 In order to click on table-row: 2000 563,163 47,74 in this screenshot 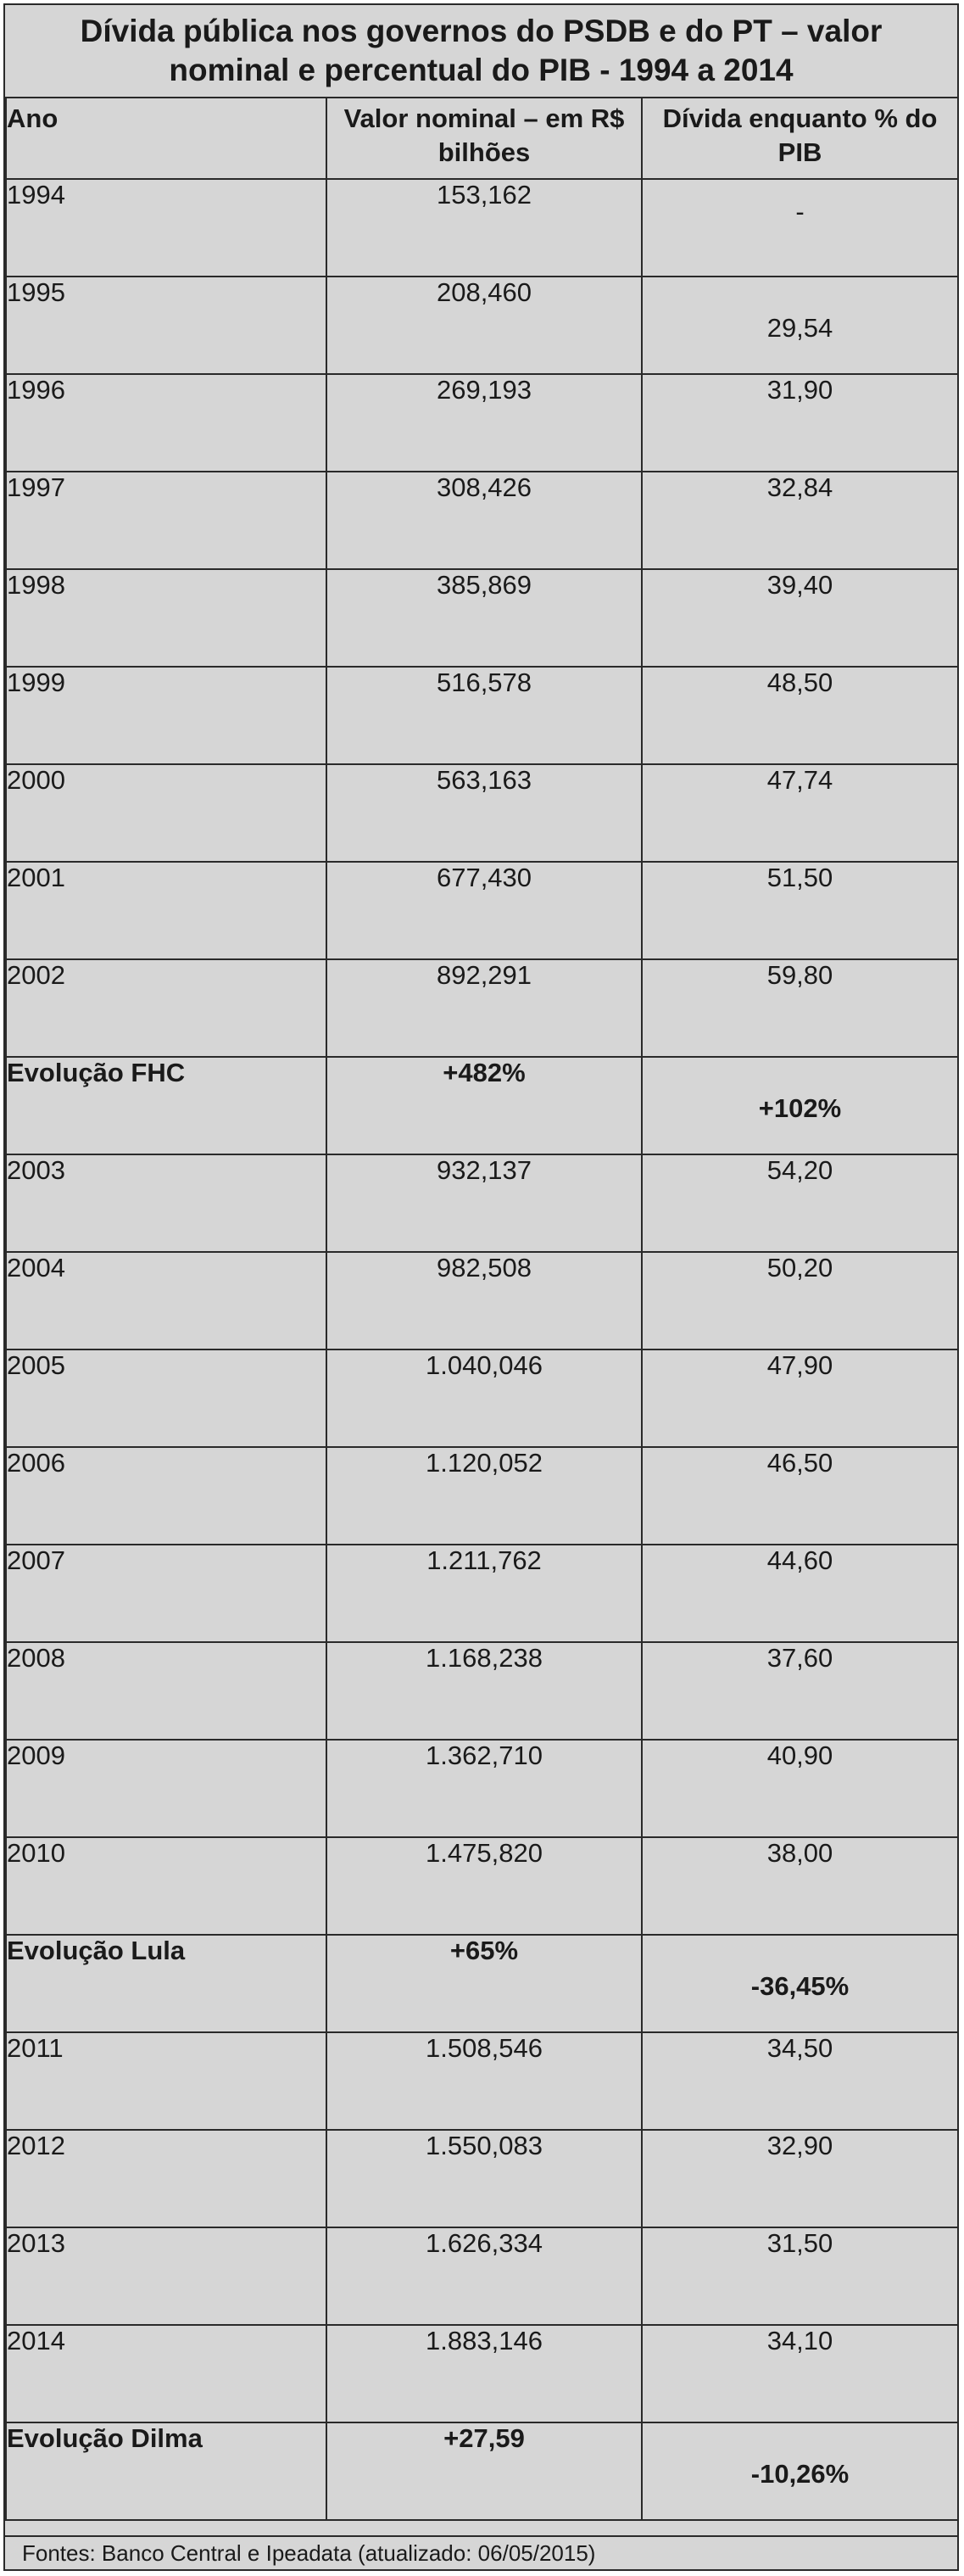, I will do `click(482, 813)`.